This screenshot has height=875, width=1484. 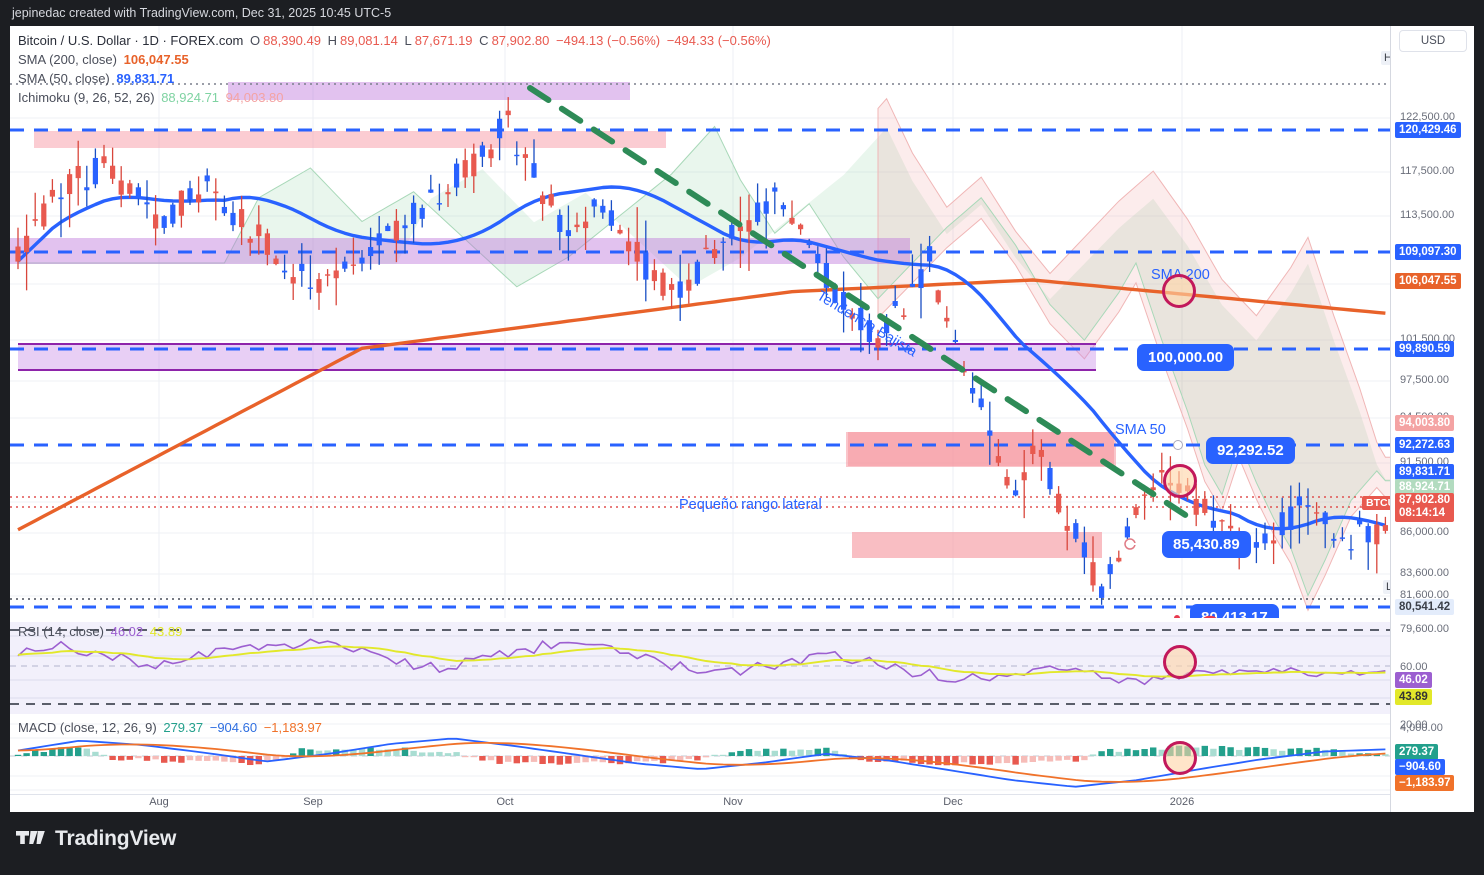 I want to click on tradingview-mark-icon, so click(x=30, y=837).